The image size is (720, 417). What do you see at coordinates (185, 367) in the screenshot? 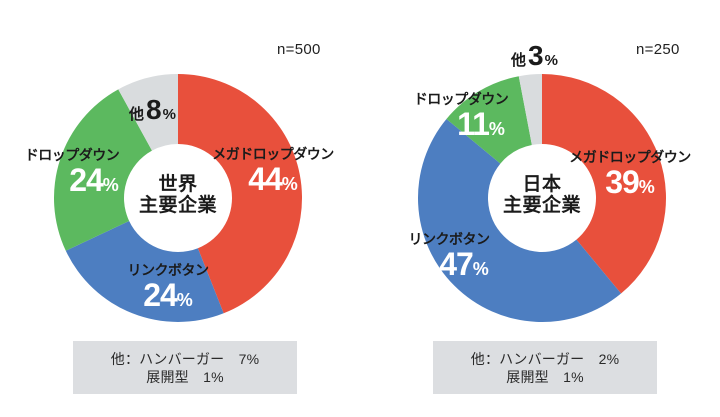
I see `world-other-breakdown-note: 他：ハンバーガー 7% 展開型 1%` at bounding box center [185, 367].